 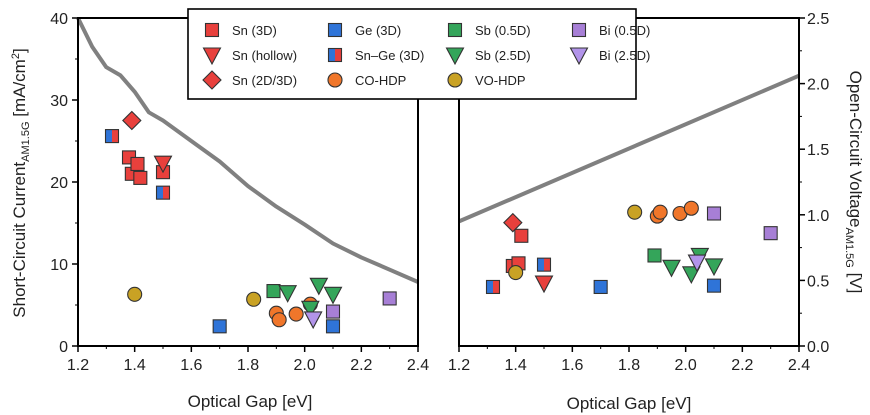 I want to click on left-y-tick-label-3: 30, so click(x=59, y=101).